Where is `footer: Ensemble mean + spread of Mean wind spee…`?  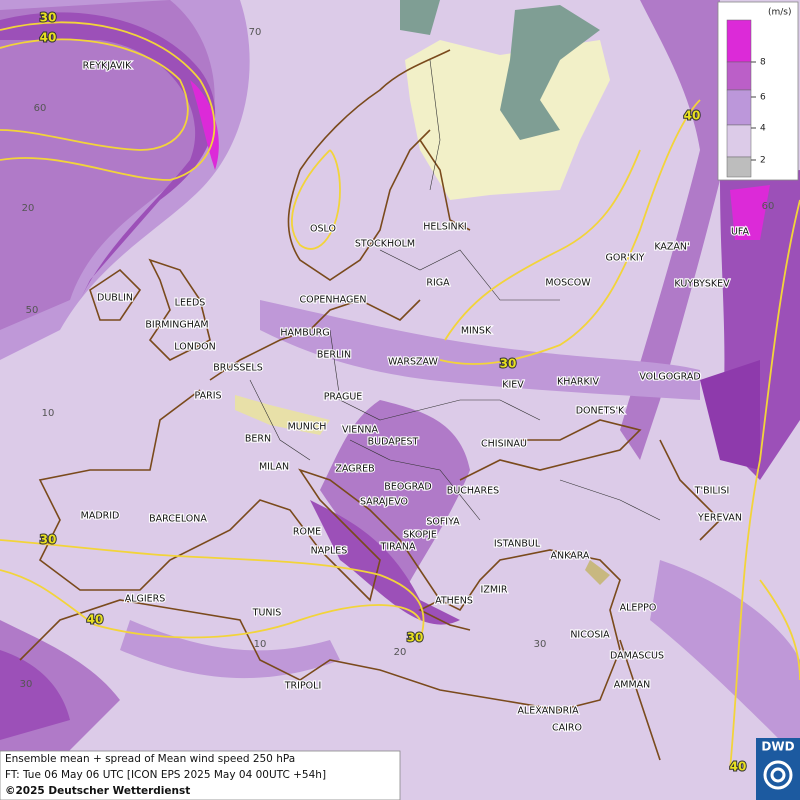
footer: Ensemble mean + spread of Mean wind spee… is located at coordinates (200, 775).